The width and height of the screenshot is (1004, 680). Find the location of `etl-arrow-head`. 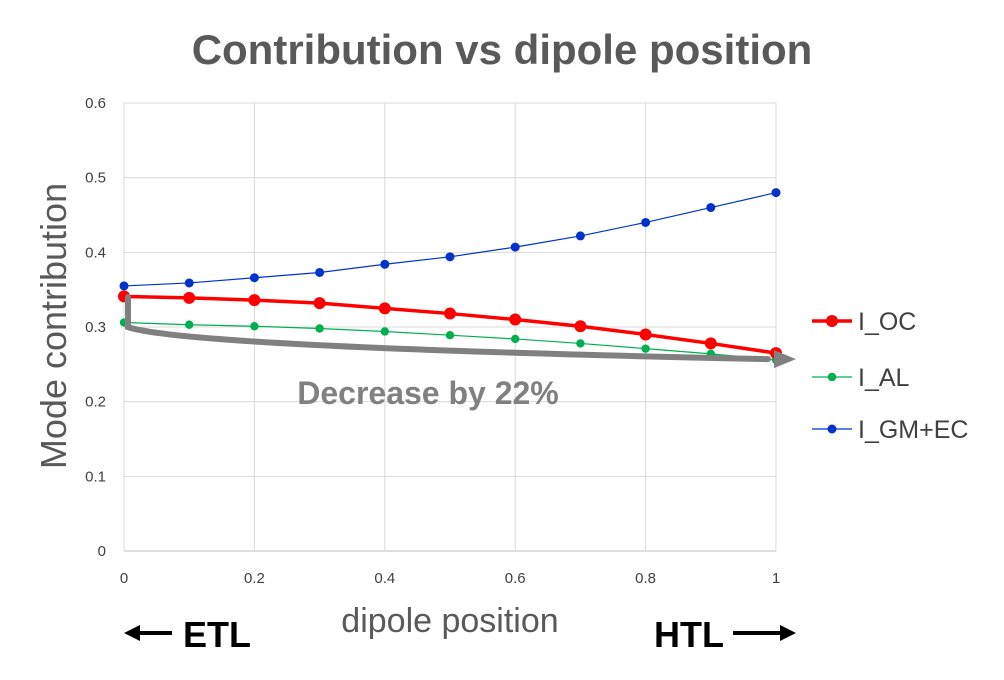

etl-arrow-head is located at coordinates (132, 633).